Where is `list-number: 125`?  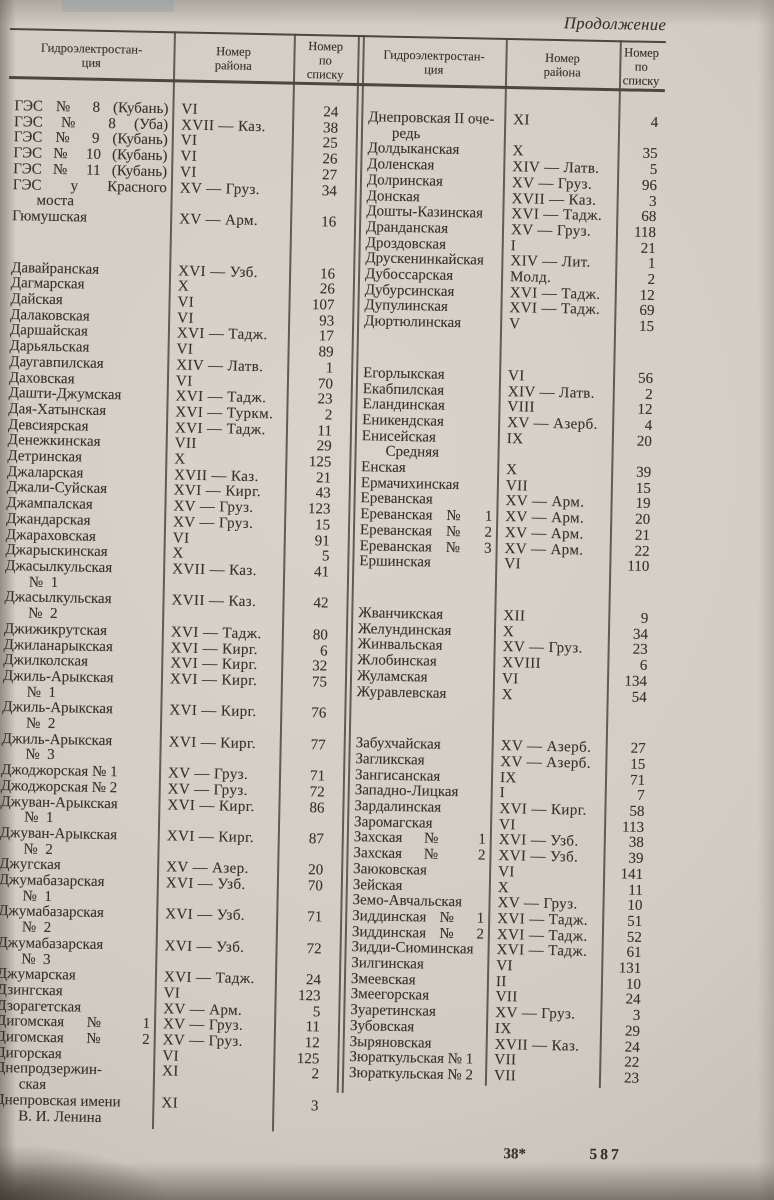
list-number: 125 is located at coordinates (320, 462).